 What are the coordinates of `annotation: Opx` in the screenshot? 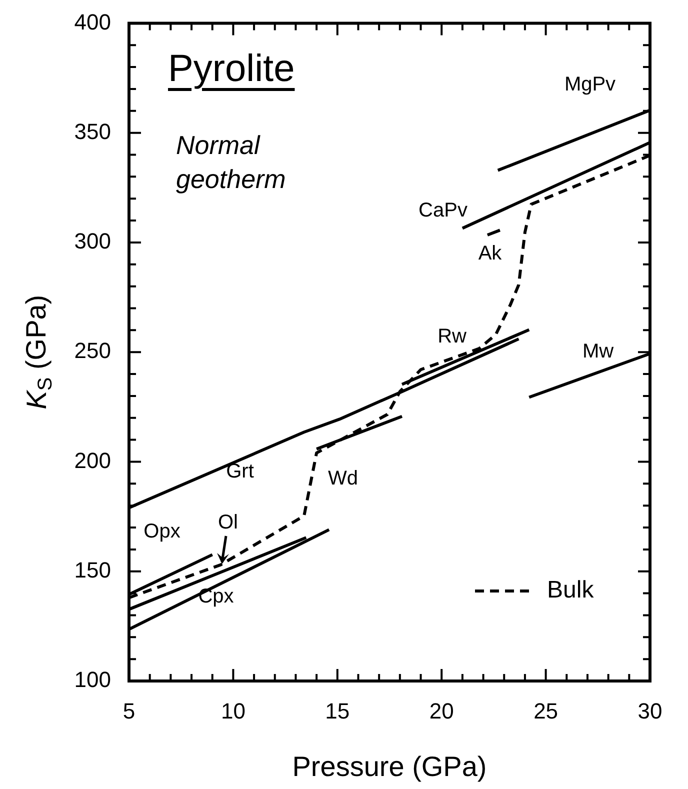 It's located at (162, 531).